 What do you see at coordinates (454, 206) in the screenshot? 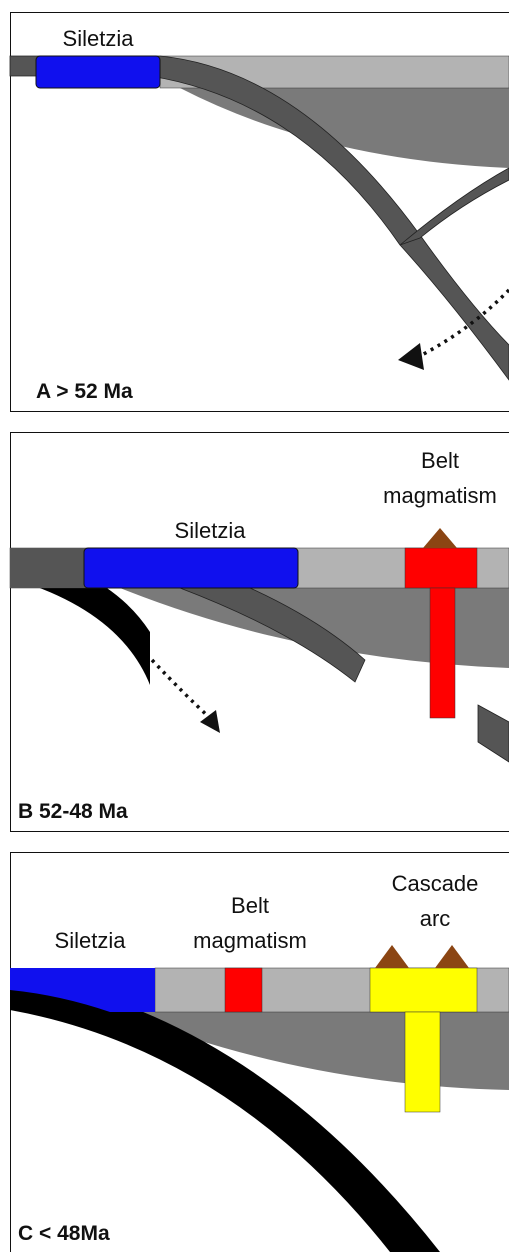
I see `slab-branch` at bounding box center [454, 206].